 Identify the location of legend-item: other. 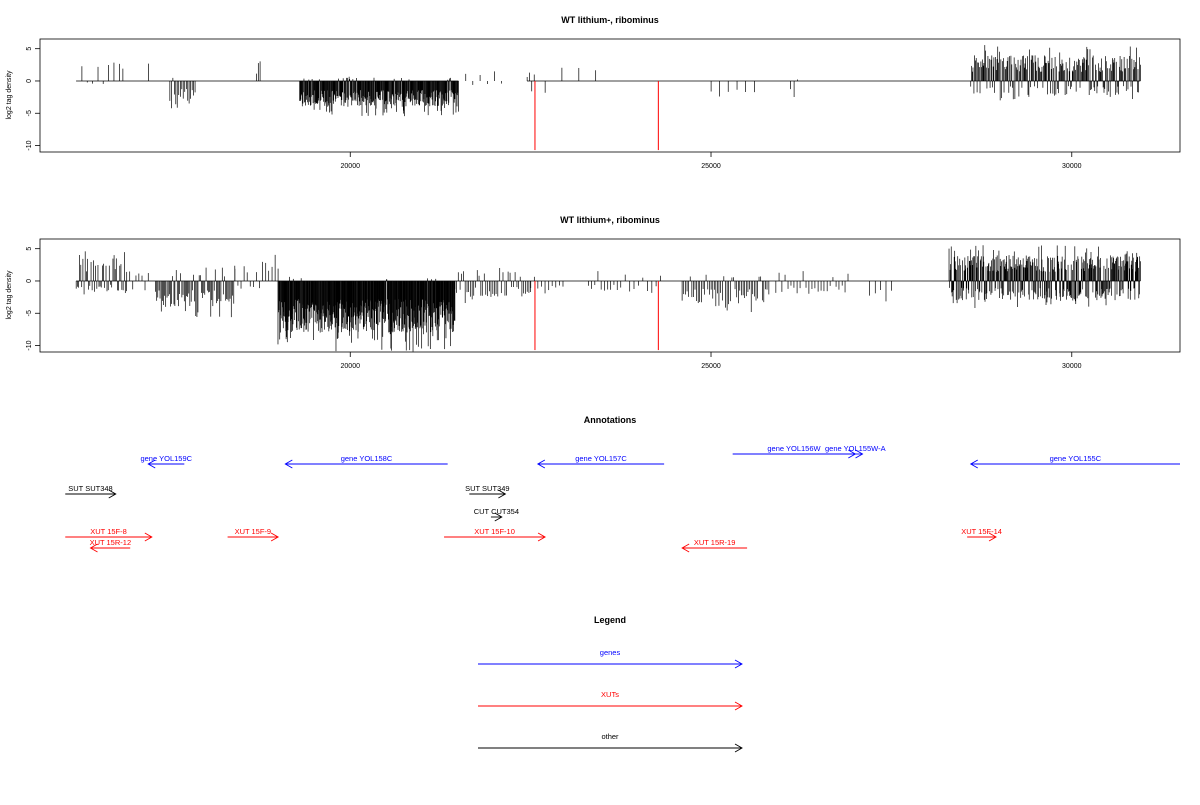
(610, 742).